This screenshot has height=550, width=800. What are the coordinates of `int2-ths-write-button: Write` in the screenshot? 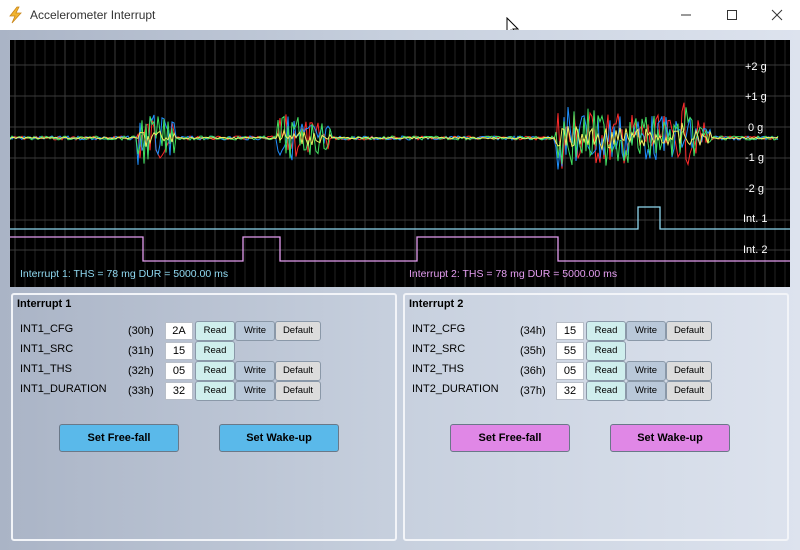 It's located at (646, 371).